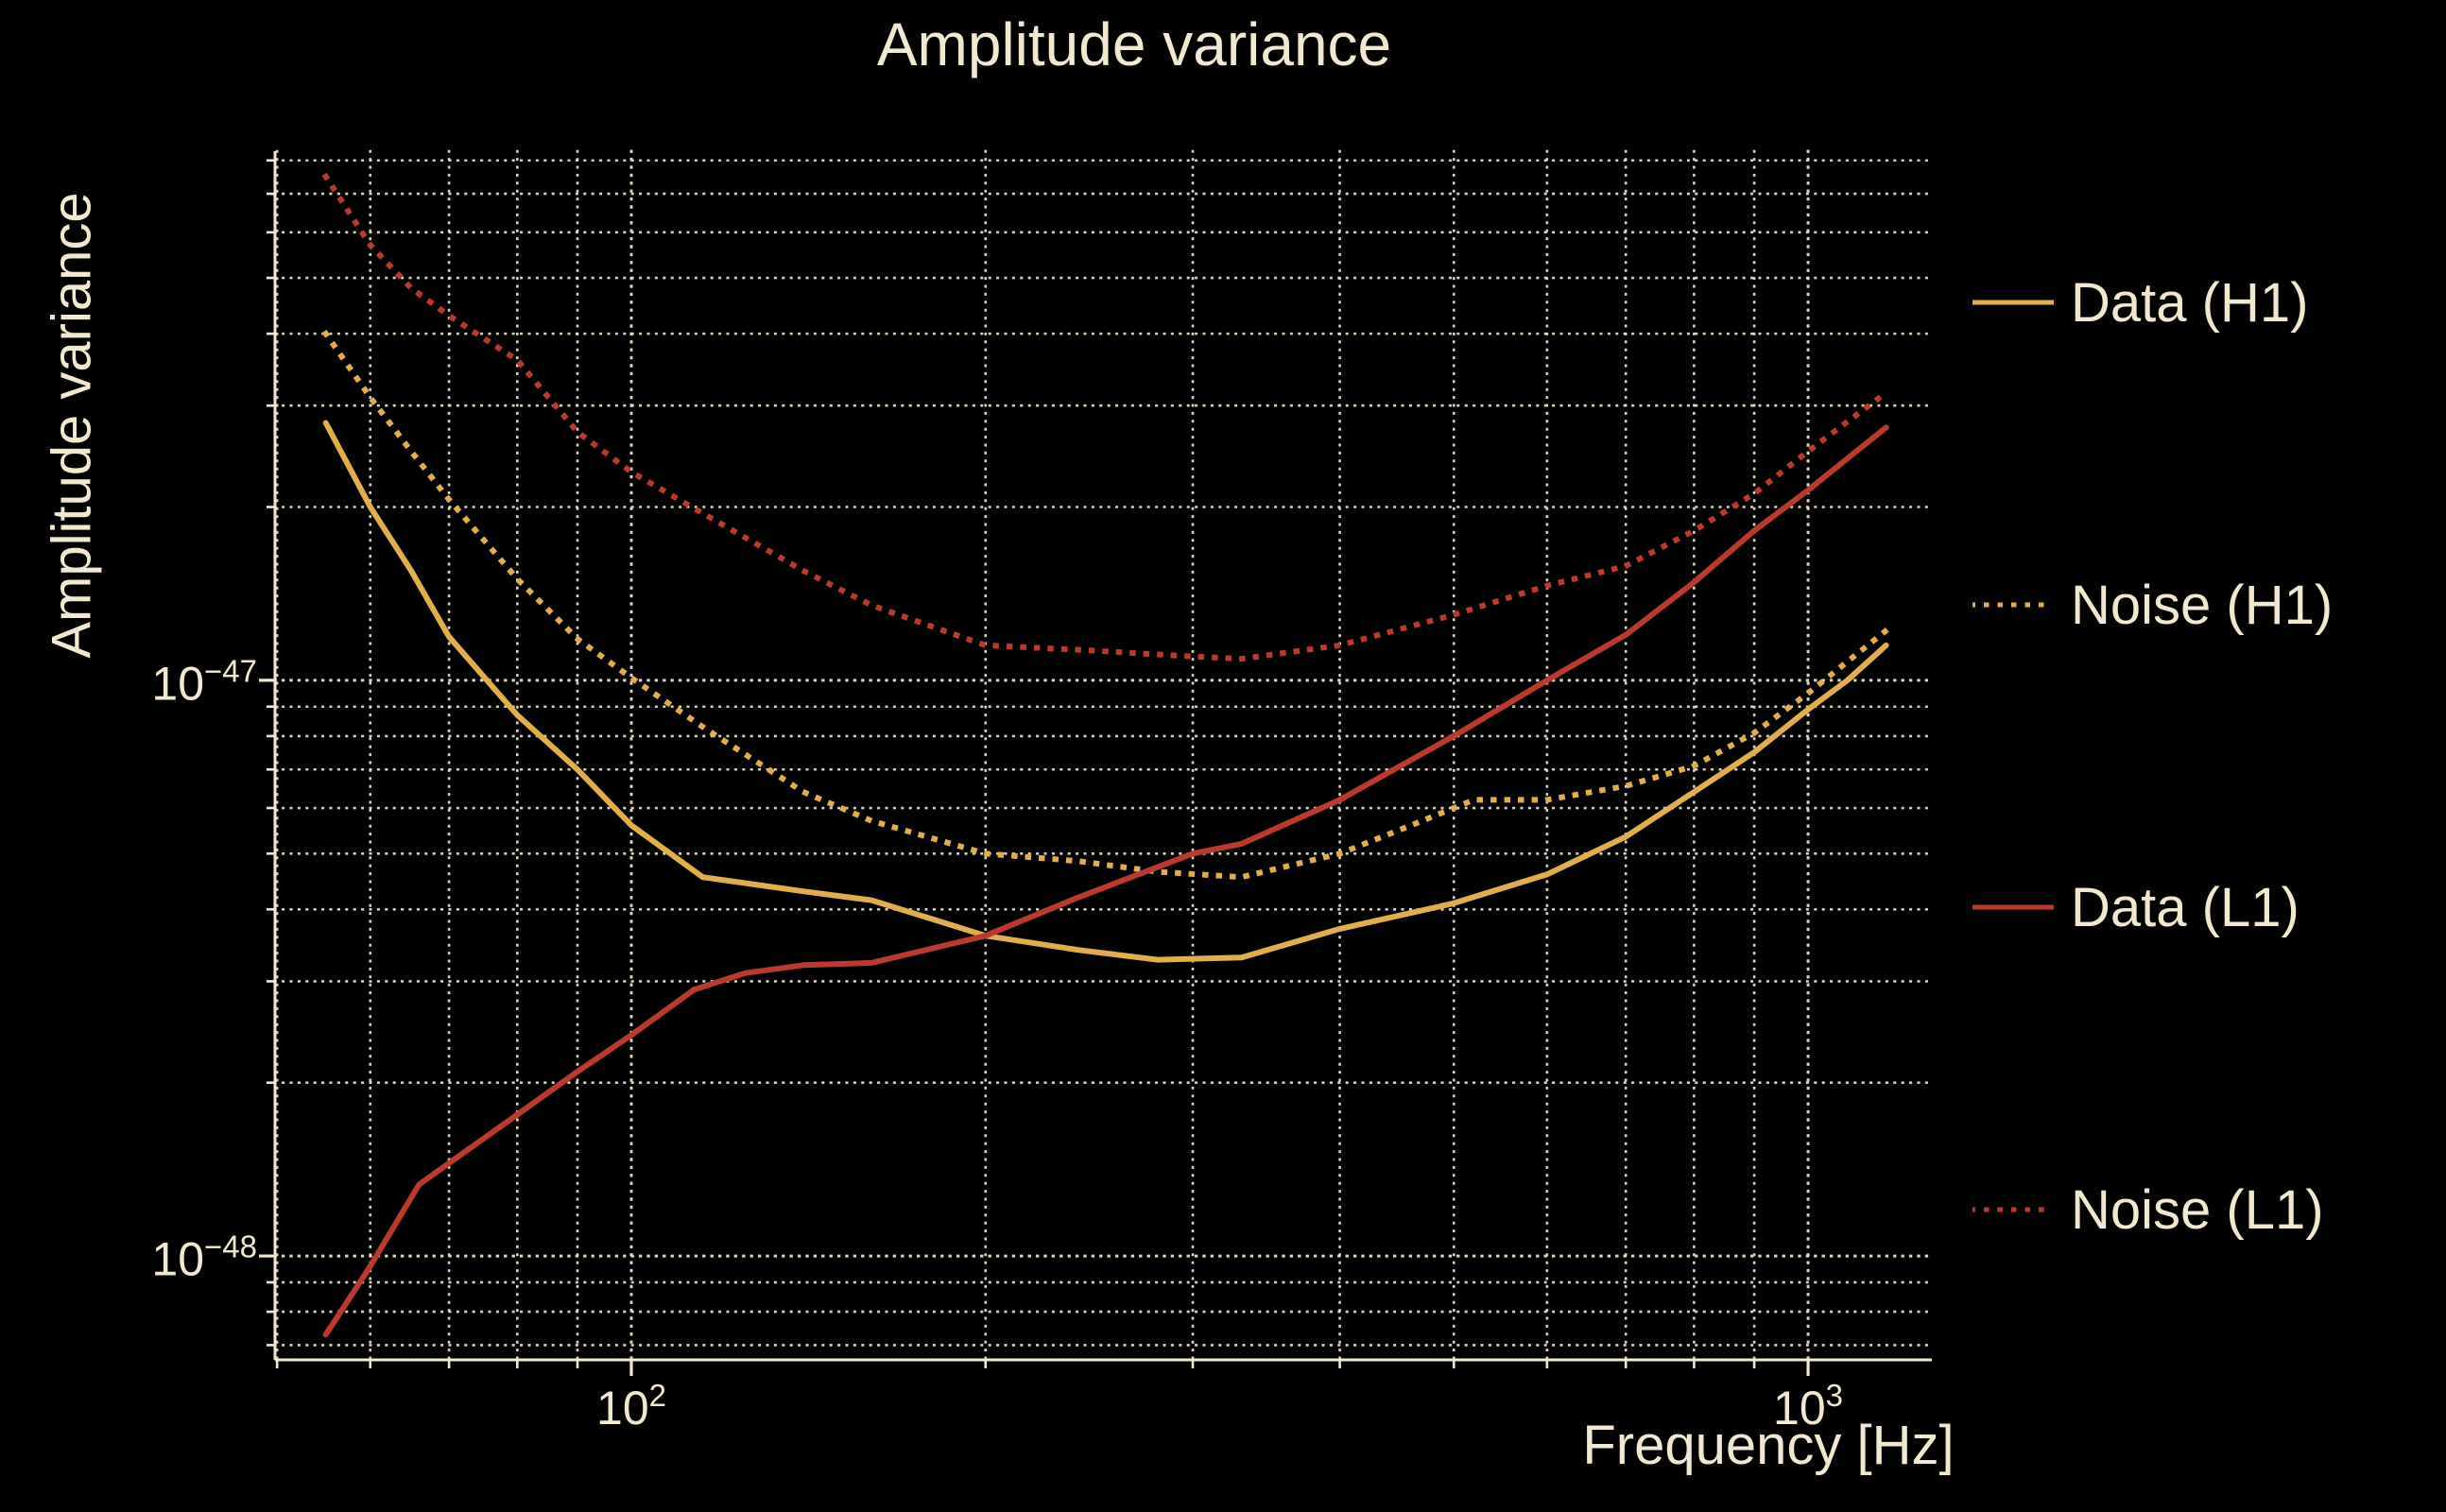 The width and height of the screenshot is (2446, 1512). Describe the element at coordinates (2013, 907) in the screenshot. I see `legend-line-data-l1` at that location.